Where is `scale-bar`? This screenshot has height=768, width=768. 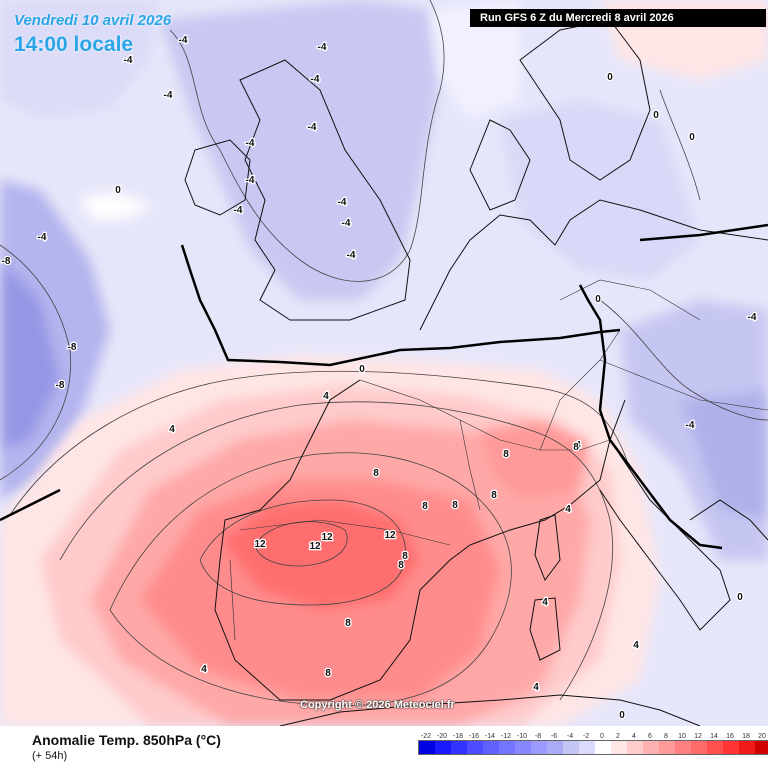
scale-bar is located at coordinates (593, 747).